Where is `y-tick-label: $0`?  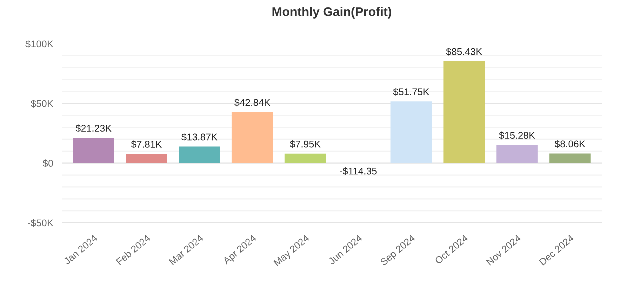
y-tick-label: $0 is located at coordinates (48, 164).